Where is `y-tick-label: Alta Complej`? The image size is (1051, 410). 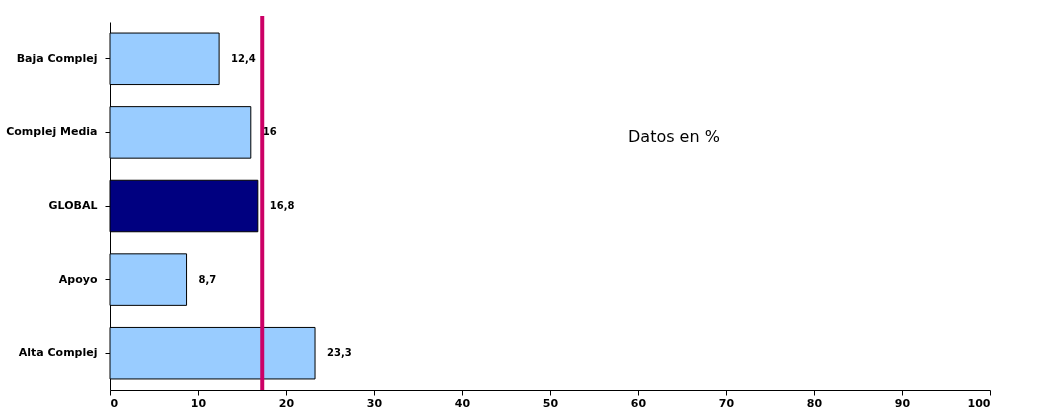 y-tick-label: Alta Complej is located at coordinates (58, 353).